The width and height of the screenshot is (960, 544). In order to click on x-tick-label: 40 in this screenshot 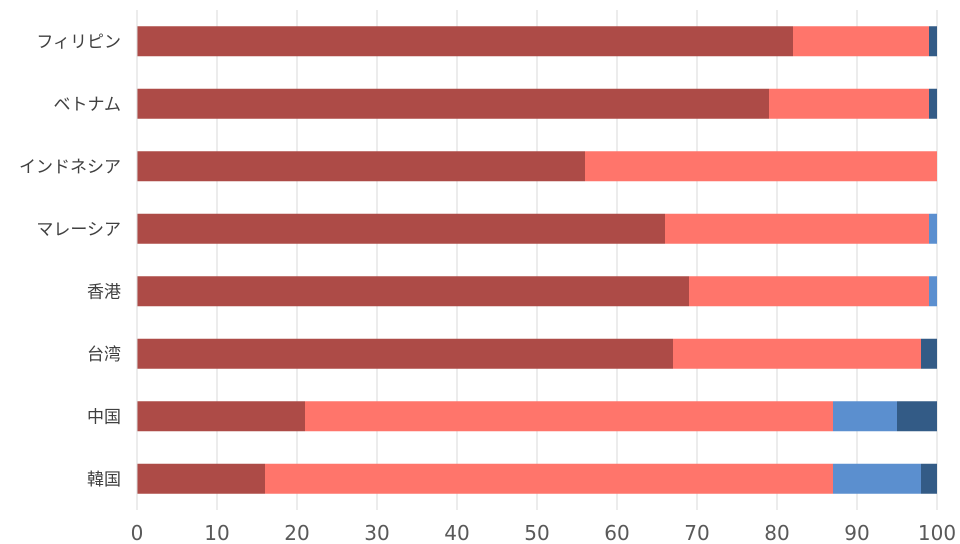, I will do `click(456, 532)`.